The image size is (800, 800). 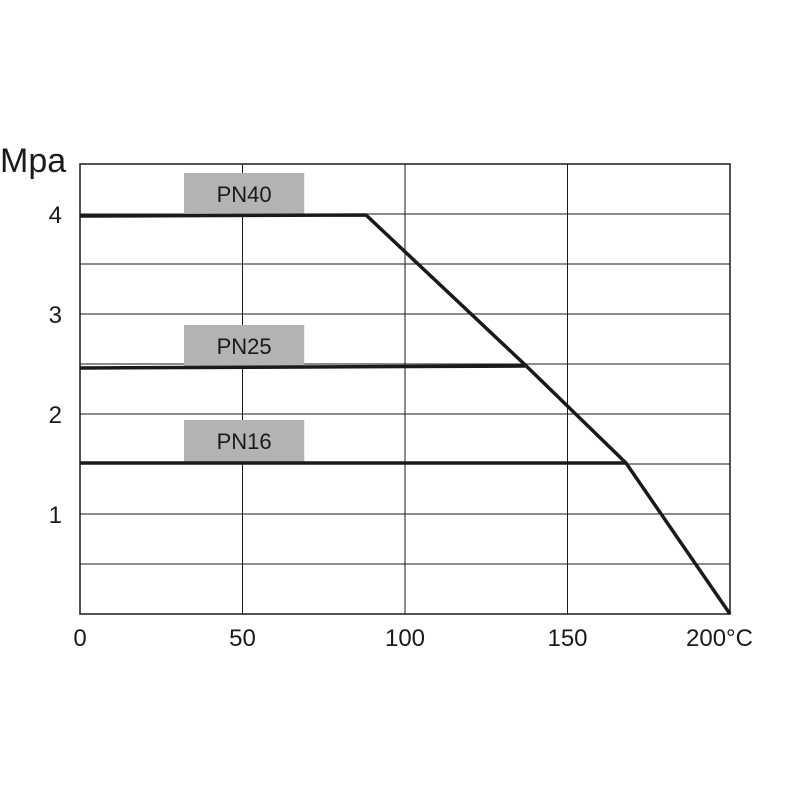 I want to click on series-label-pn16: PN16, so click(x=244, y=441).